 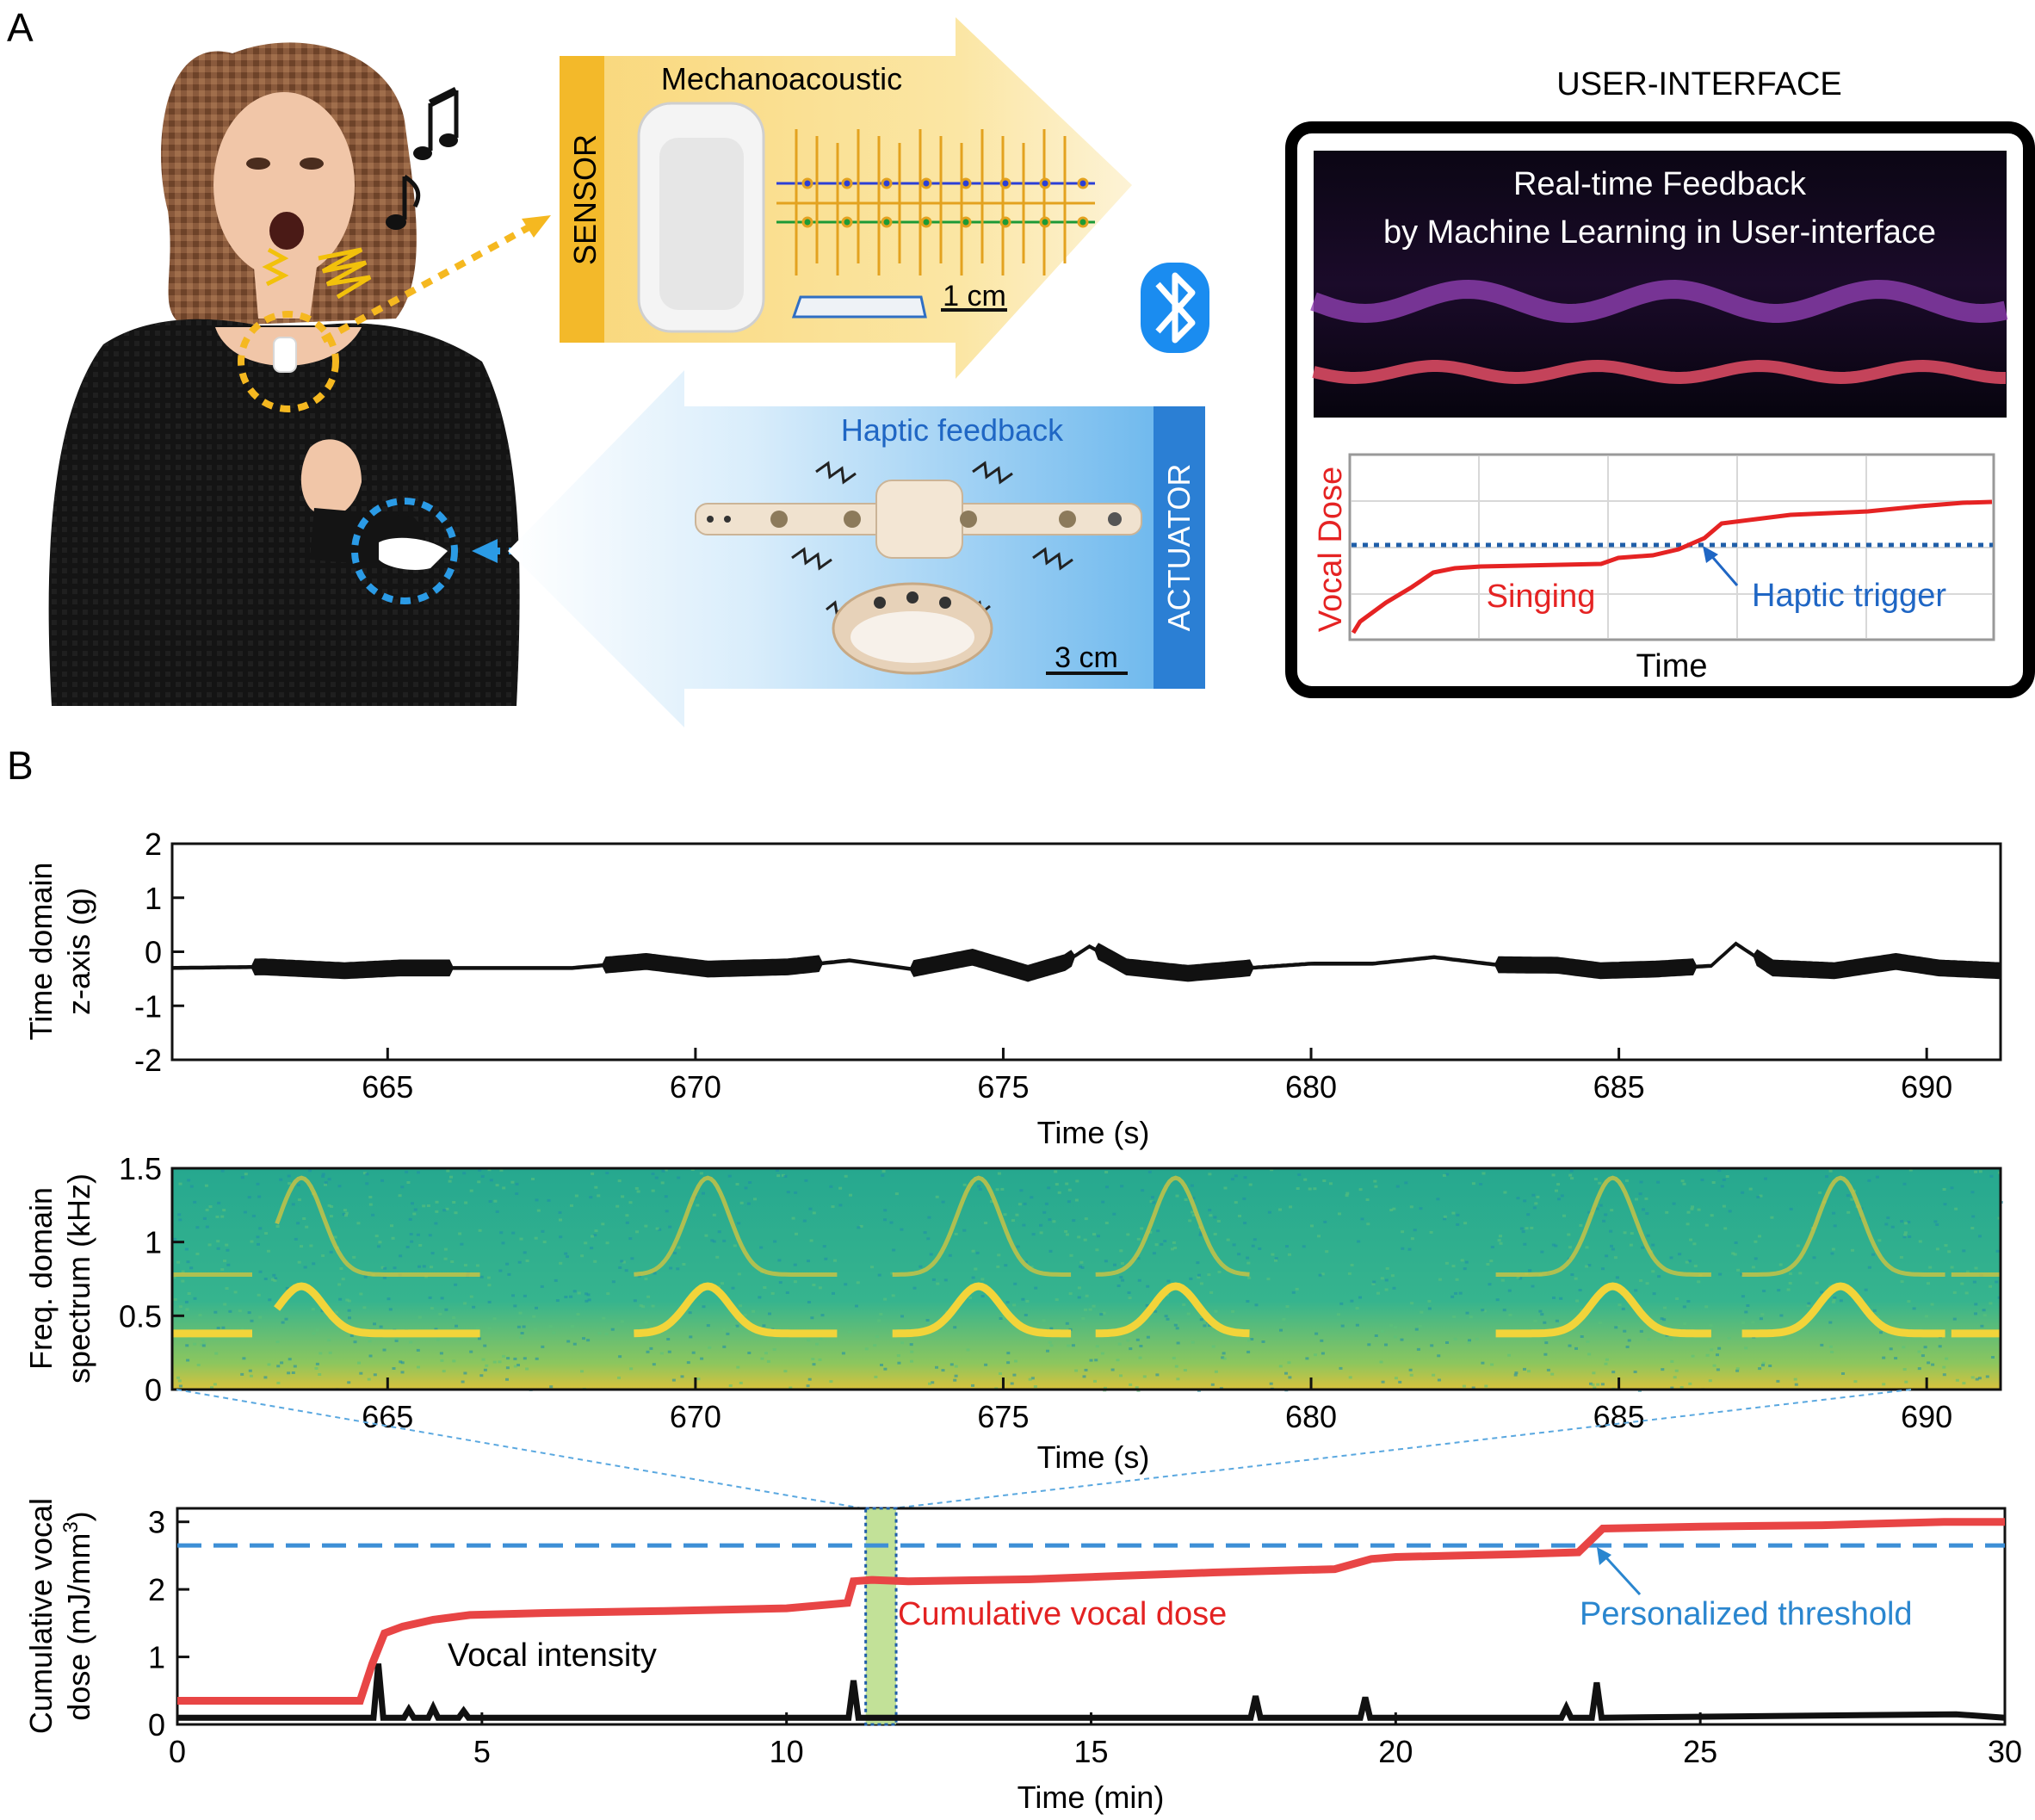 I want to click on sp-xtick-label: 690, so click(x=1927, y=1416).